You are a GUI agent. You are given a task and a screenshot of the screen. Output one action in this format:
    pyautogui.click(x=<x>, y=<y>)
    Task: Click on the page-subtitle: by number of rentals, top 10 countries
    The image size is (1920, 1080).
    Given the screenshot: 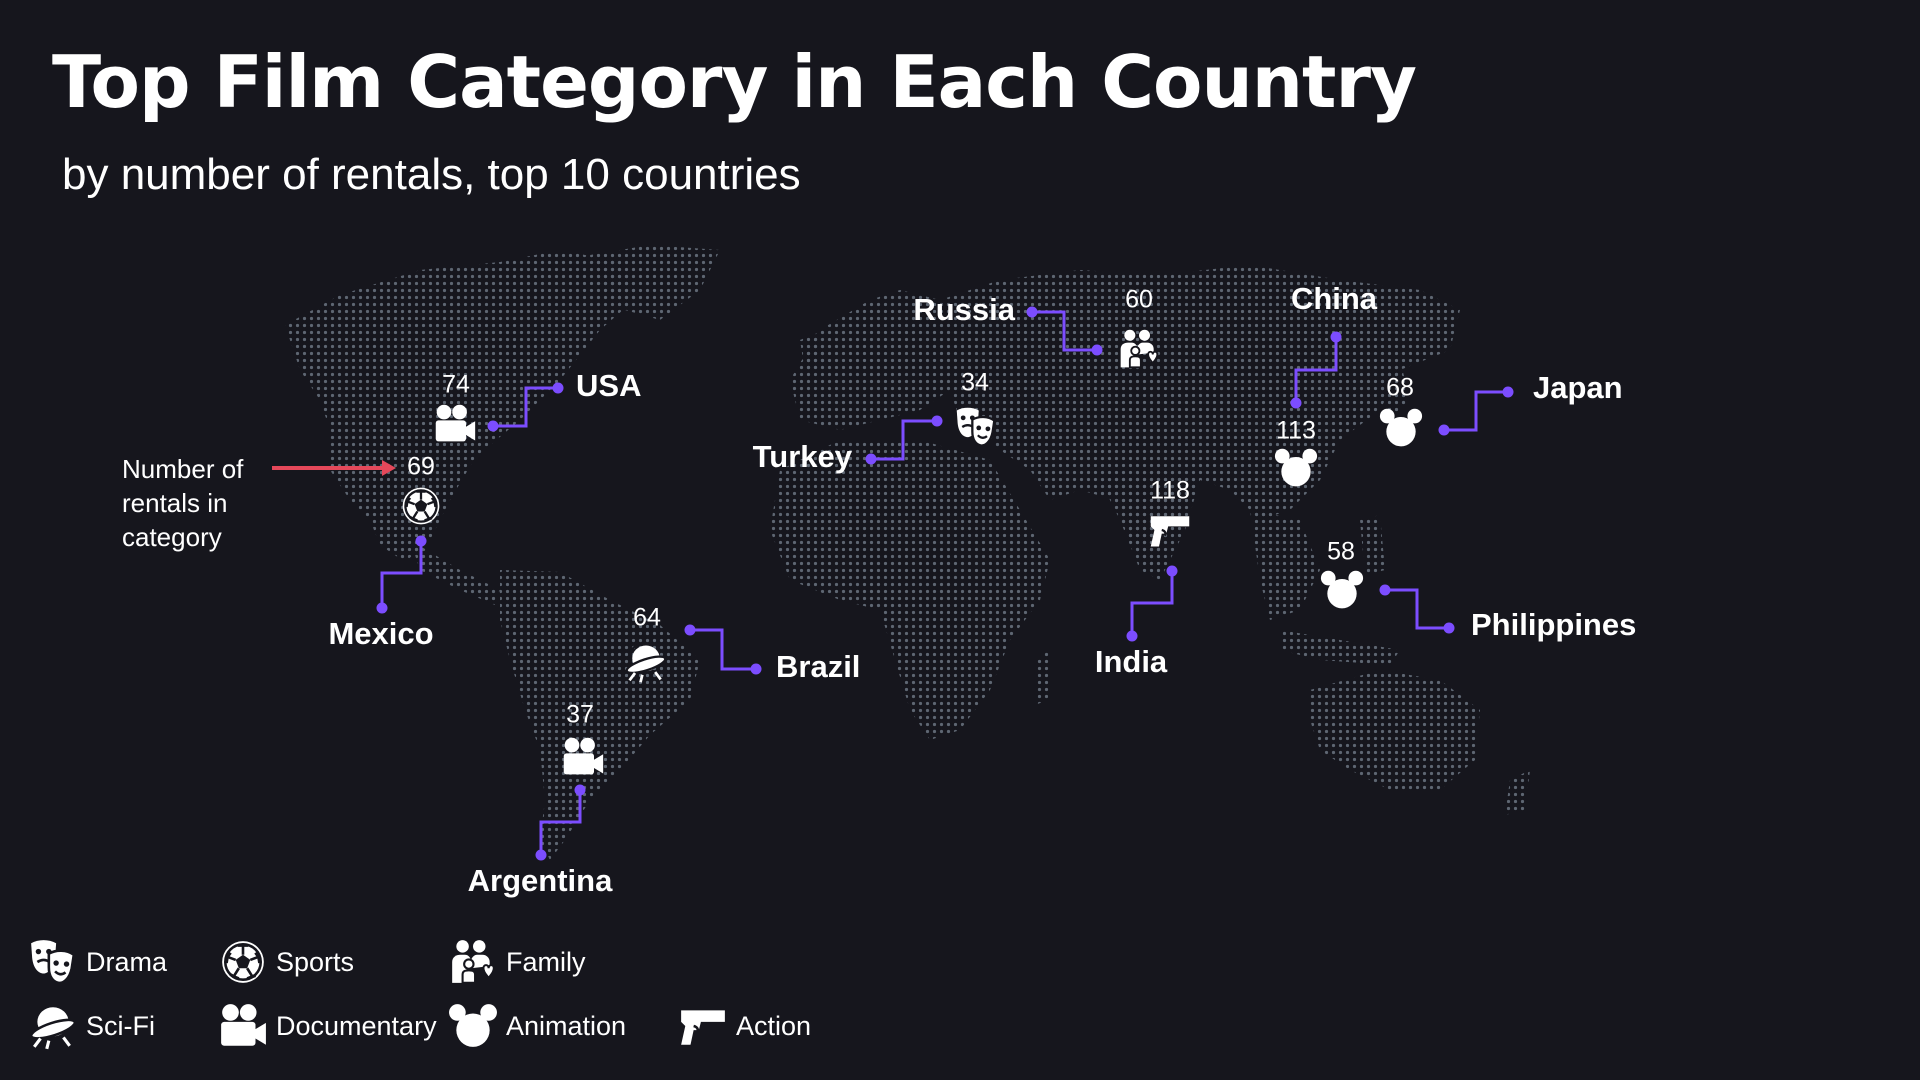 What is the action you would take?
    pyautogui.click(x=431, y=174)
    